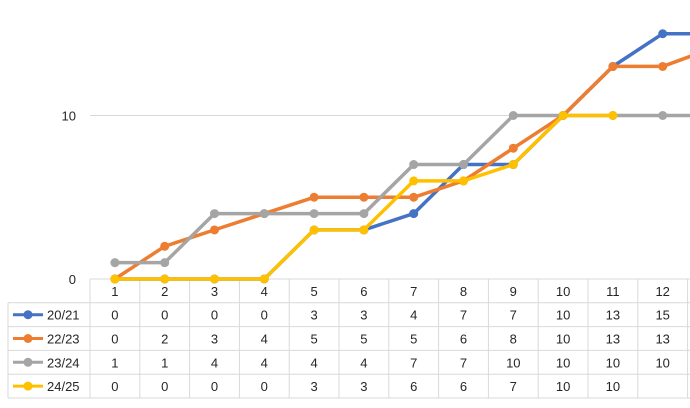 The width and height of the screenshot is (690, 408). I want to click on x-tick-label: 4, so click(264, 291).